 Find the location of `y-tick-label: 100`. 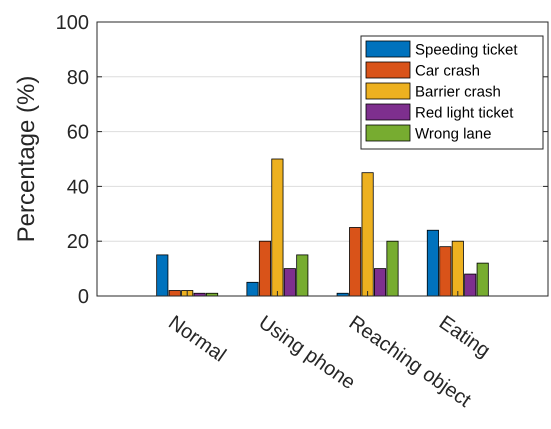

y-tick-label: 100 is located at coordinates (72, 23).